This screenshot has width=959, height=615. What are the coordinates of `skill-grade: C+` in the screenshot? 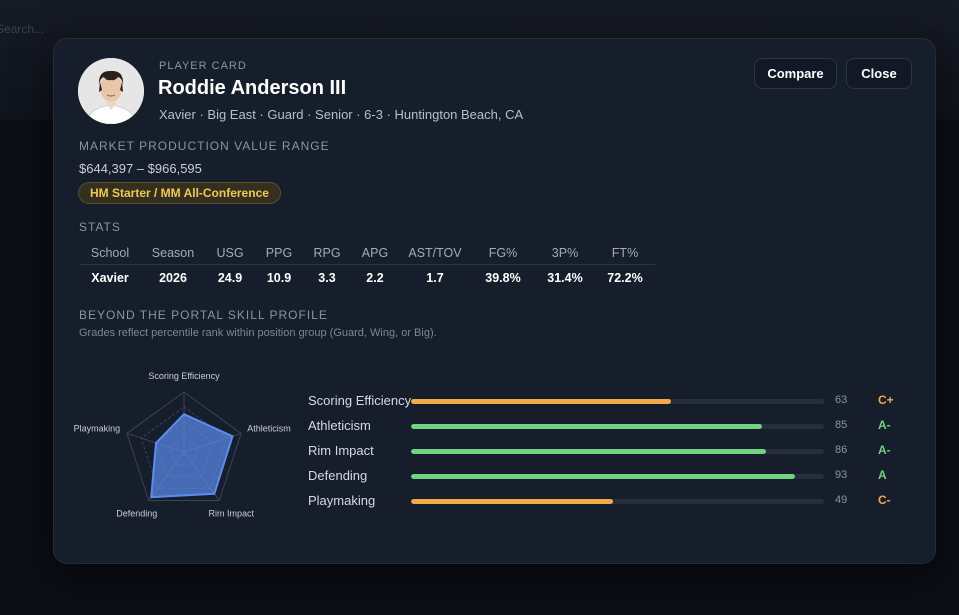 It's located at (886, 400).